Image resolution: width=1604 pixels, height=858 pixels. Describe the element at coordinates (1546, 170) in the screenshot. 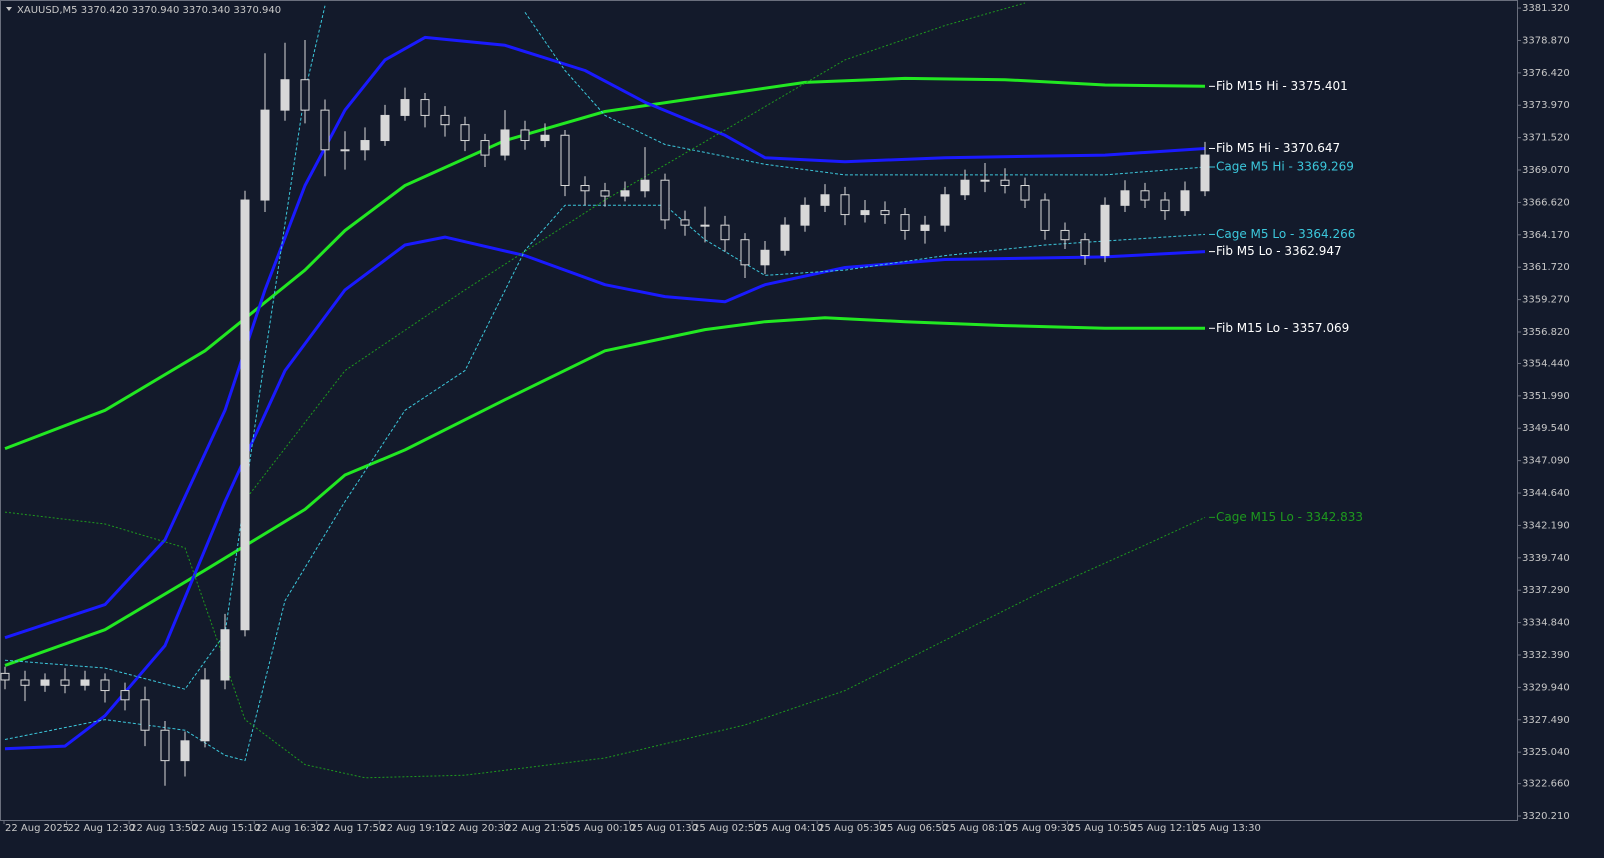

I see `y-tick-label: 3369.070` at that location.